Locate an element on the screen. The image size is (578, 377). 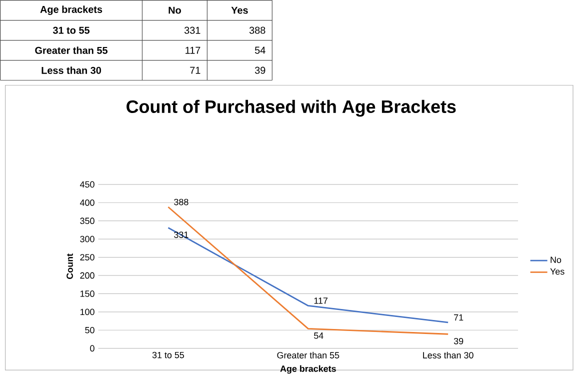
text: 117 is located at coordinates (193, 50).